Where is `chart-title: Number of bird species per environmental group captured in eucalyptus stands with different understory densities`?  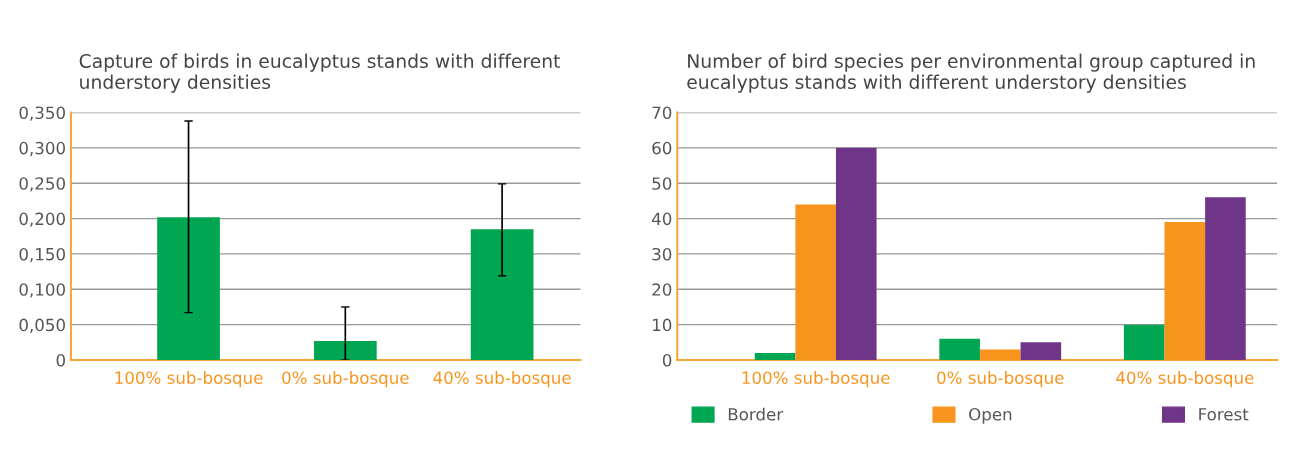
chart-title: Number of bird species per environmental group captured in eucalyptus stands with different understory densities is located at coordinates (971, 73).